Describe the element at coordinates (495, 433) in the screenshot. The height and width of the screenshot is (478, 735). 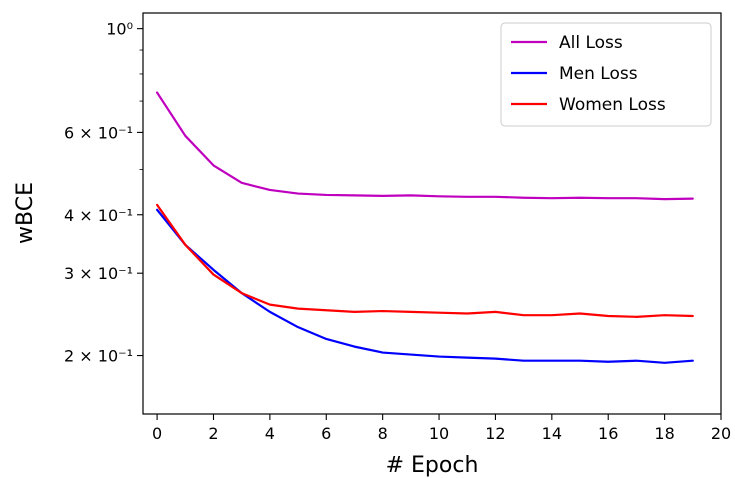
I see `x-tick-label: 12` at that location.